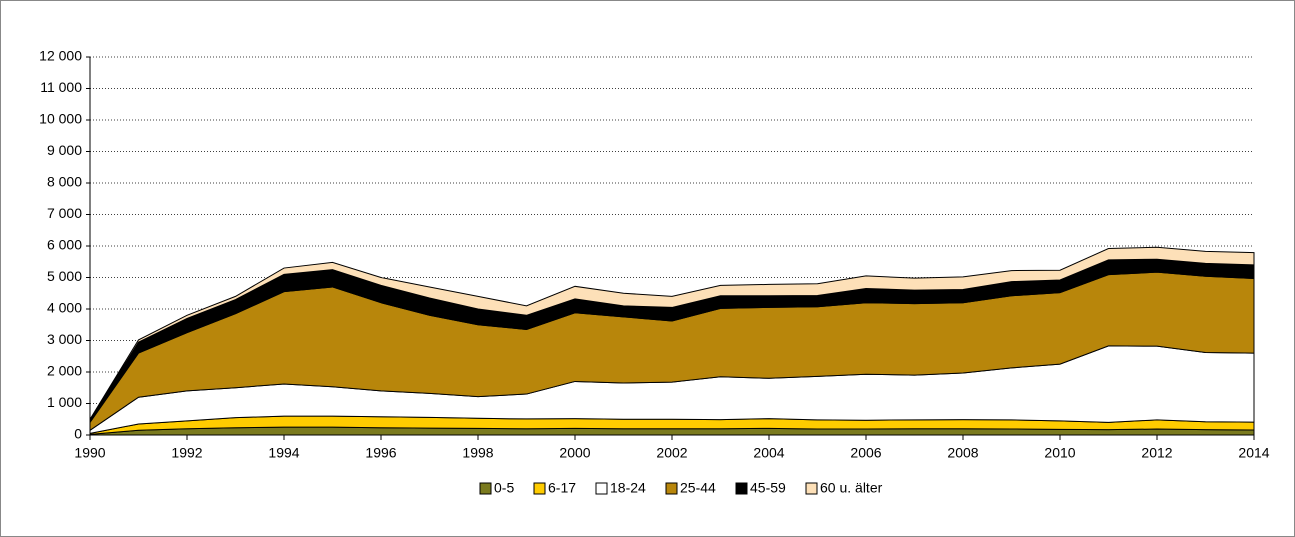  Describe the element at coordinates (768, 453) in the screenshot. I see `x-tick-label: 2004` at that location.